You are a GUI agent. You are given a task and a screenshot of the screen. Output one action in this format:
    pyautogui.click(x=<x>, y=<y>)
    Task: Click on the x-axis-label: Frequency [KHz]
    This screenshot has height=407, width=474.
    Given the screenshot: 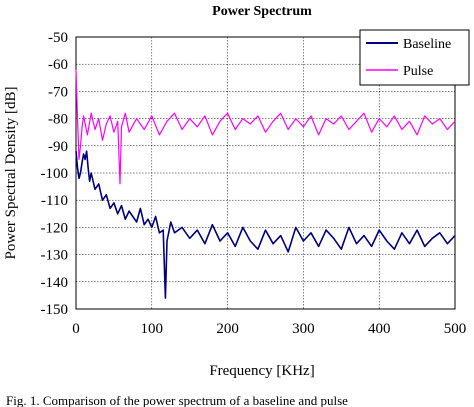 What is the action you would take?
    pyautogui.click(x=261, y=371)
    